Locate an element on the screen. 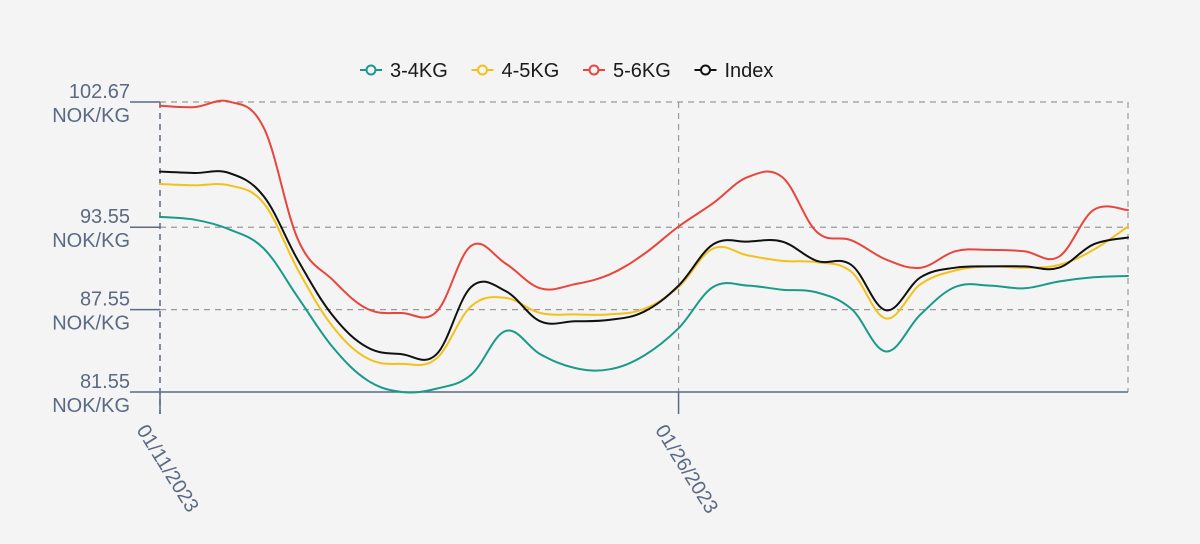 Image resolution: width=1200 pixels, height=544 pixels. legend-item-3-4kg: 3-4KG is located at coordinates (404, 71).